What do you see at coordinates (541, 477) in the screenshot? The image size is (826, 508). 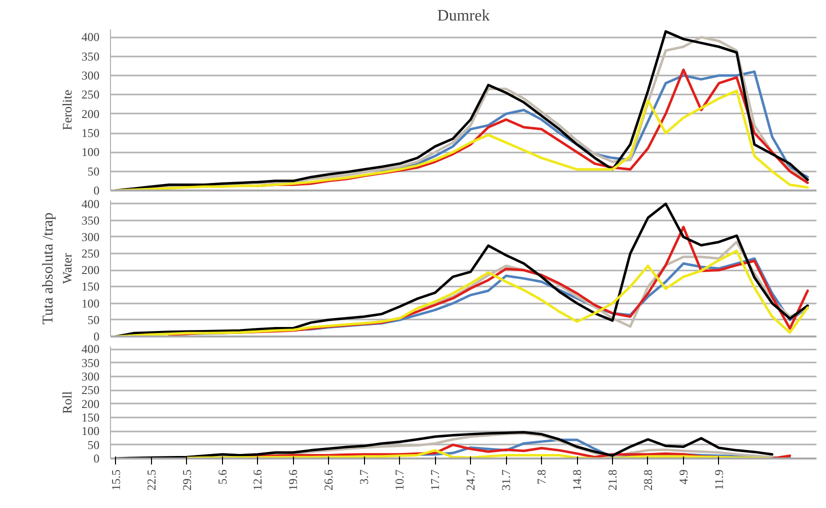 I see `x-tick-label: 7.8` at bounding box center [541, 477].